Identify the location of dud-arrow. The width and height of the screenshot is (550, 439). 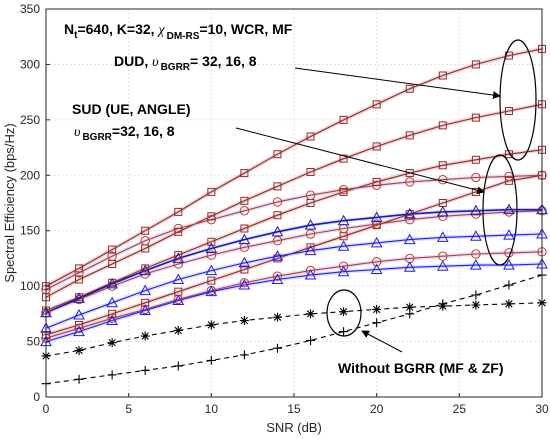
(397, 83).